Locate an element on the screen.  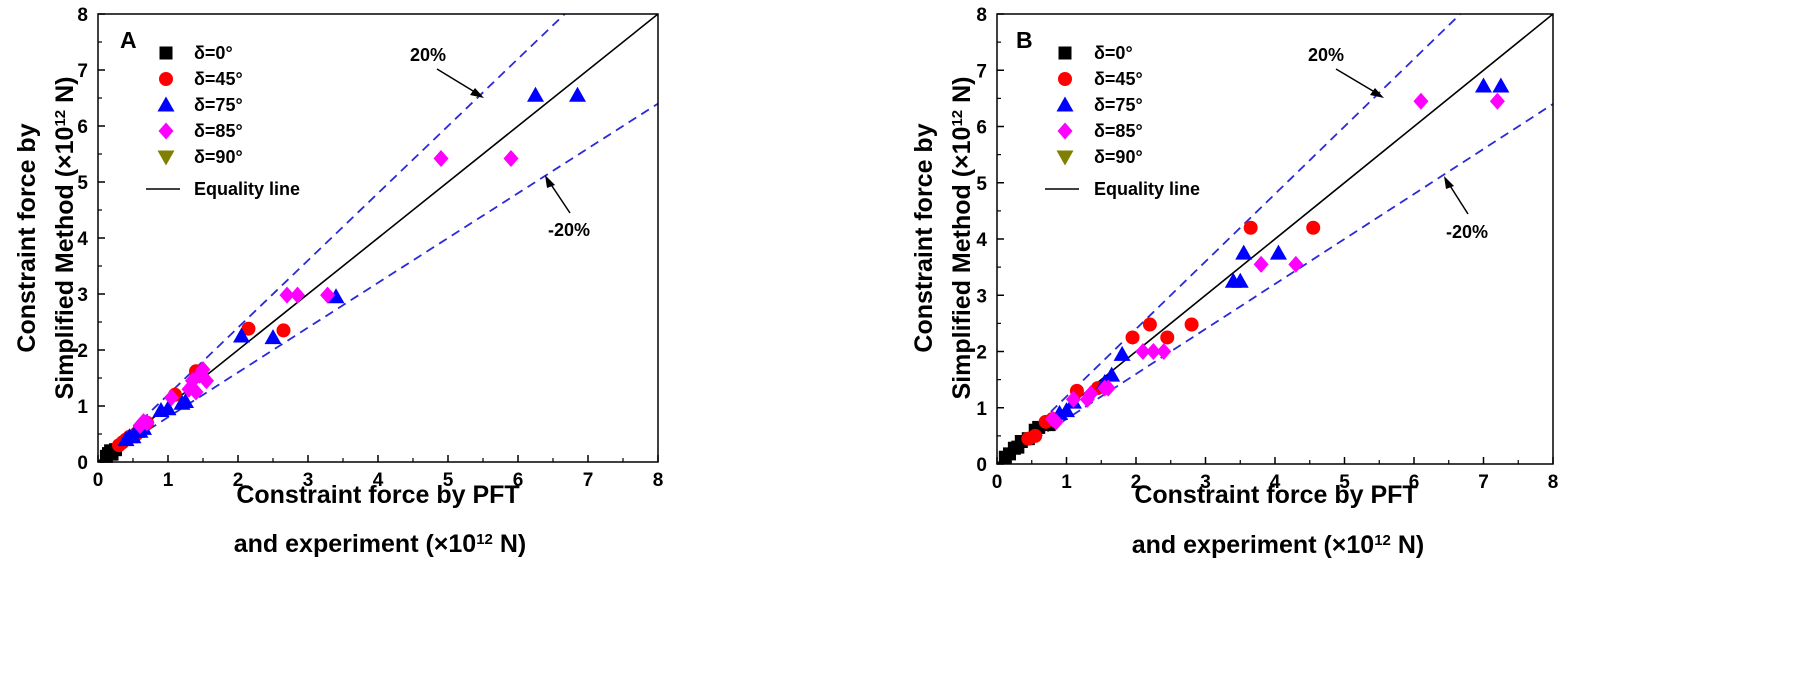
lower-bound-annotation: -20% is located at coordinates (569, 230).